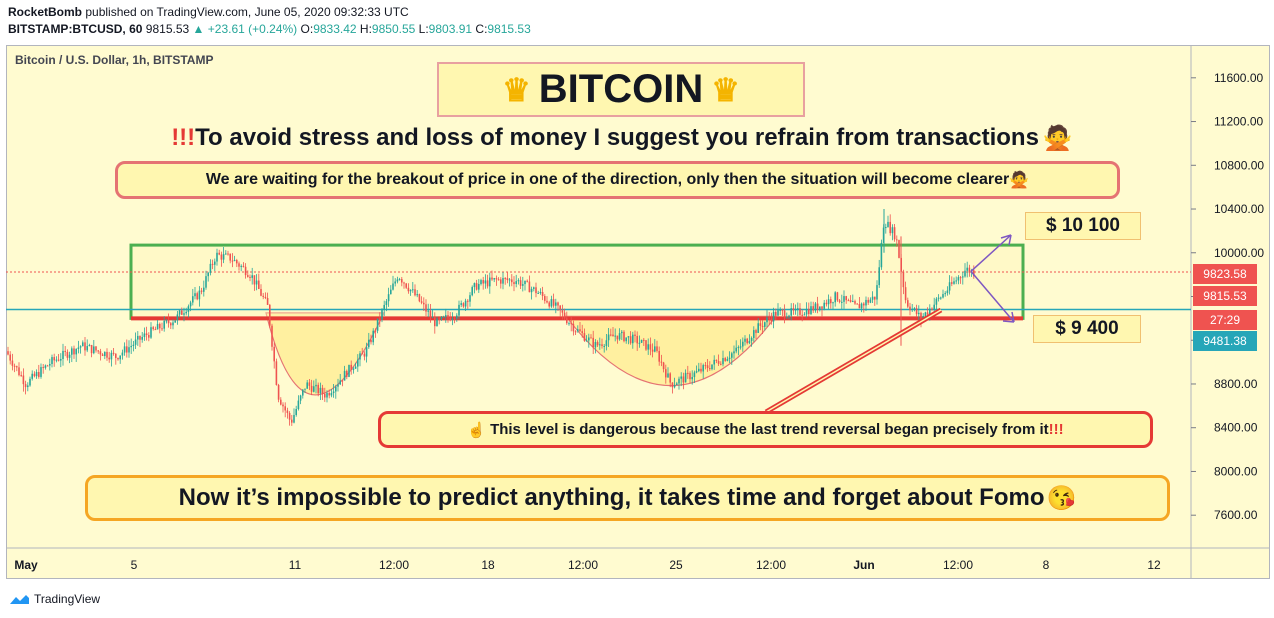 The height and width of the screenshot is (618, 1274). What do you see at coordinates (450, 29) in the screenshot?
I see `low-value: 9803.91` at bounding box center [450, 29].